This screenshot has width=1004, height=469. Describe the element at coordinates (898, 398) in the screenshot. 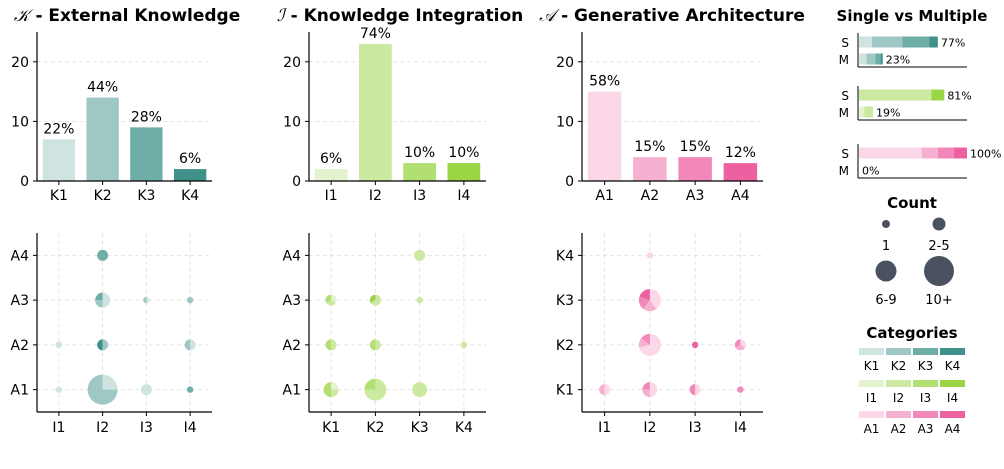

I see `category-label: I2` at that location.